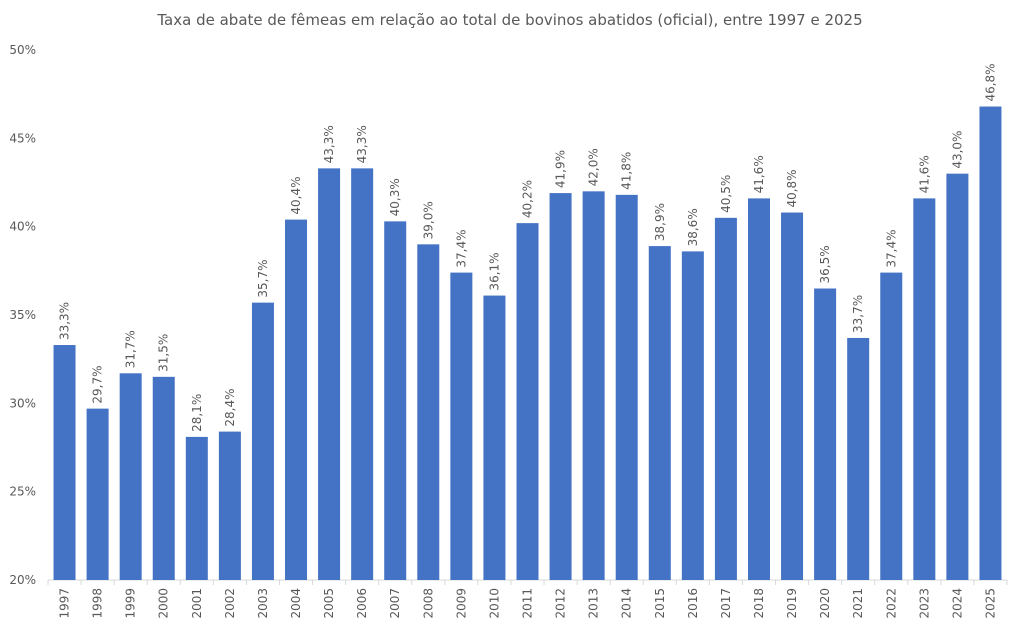 This screenshot has width=1020, height=629. Describe the element at coordinates (693, 603) in the screenshot. I see `x-tick-label-2016: 2016` at that location.